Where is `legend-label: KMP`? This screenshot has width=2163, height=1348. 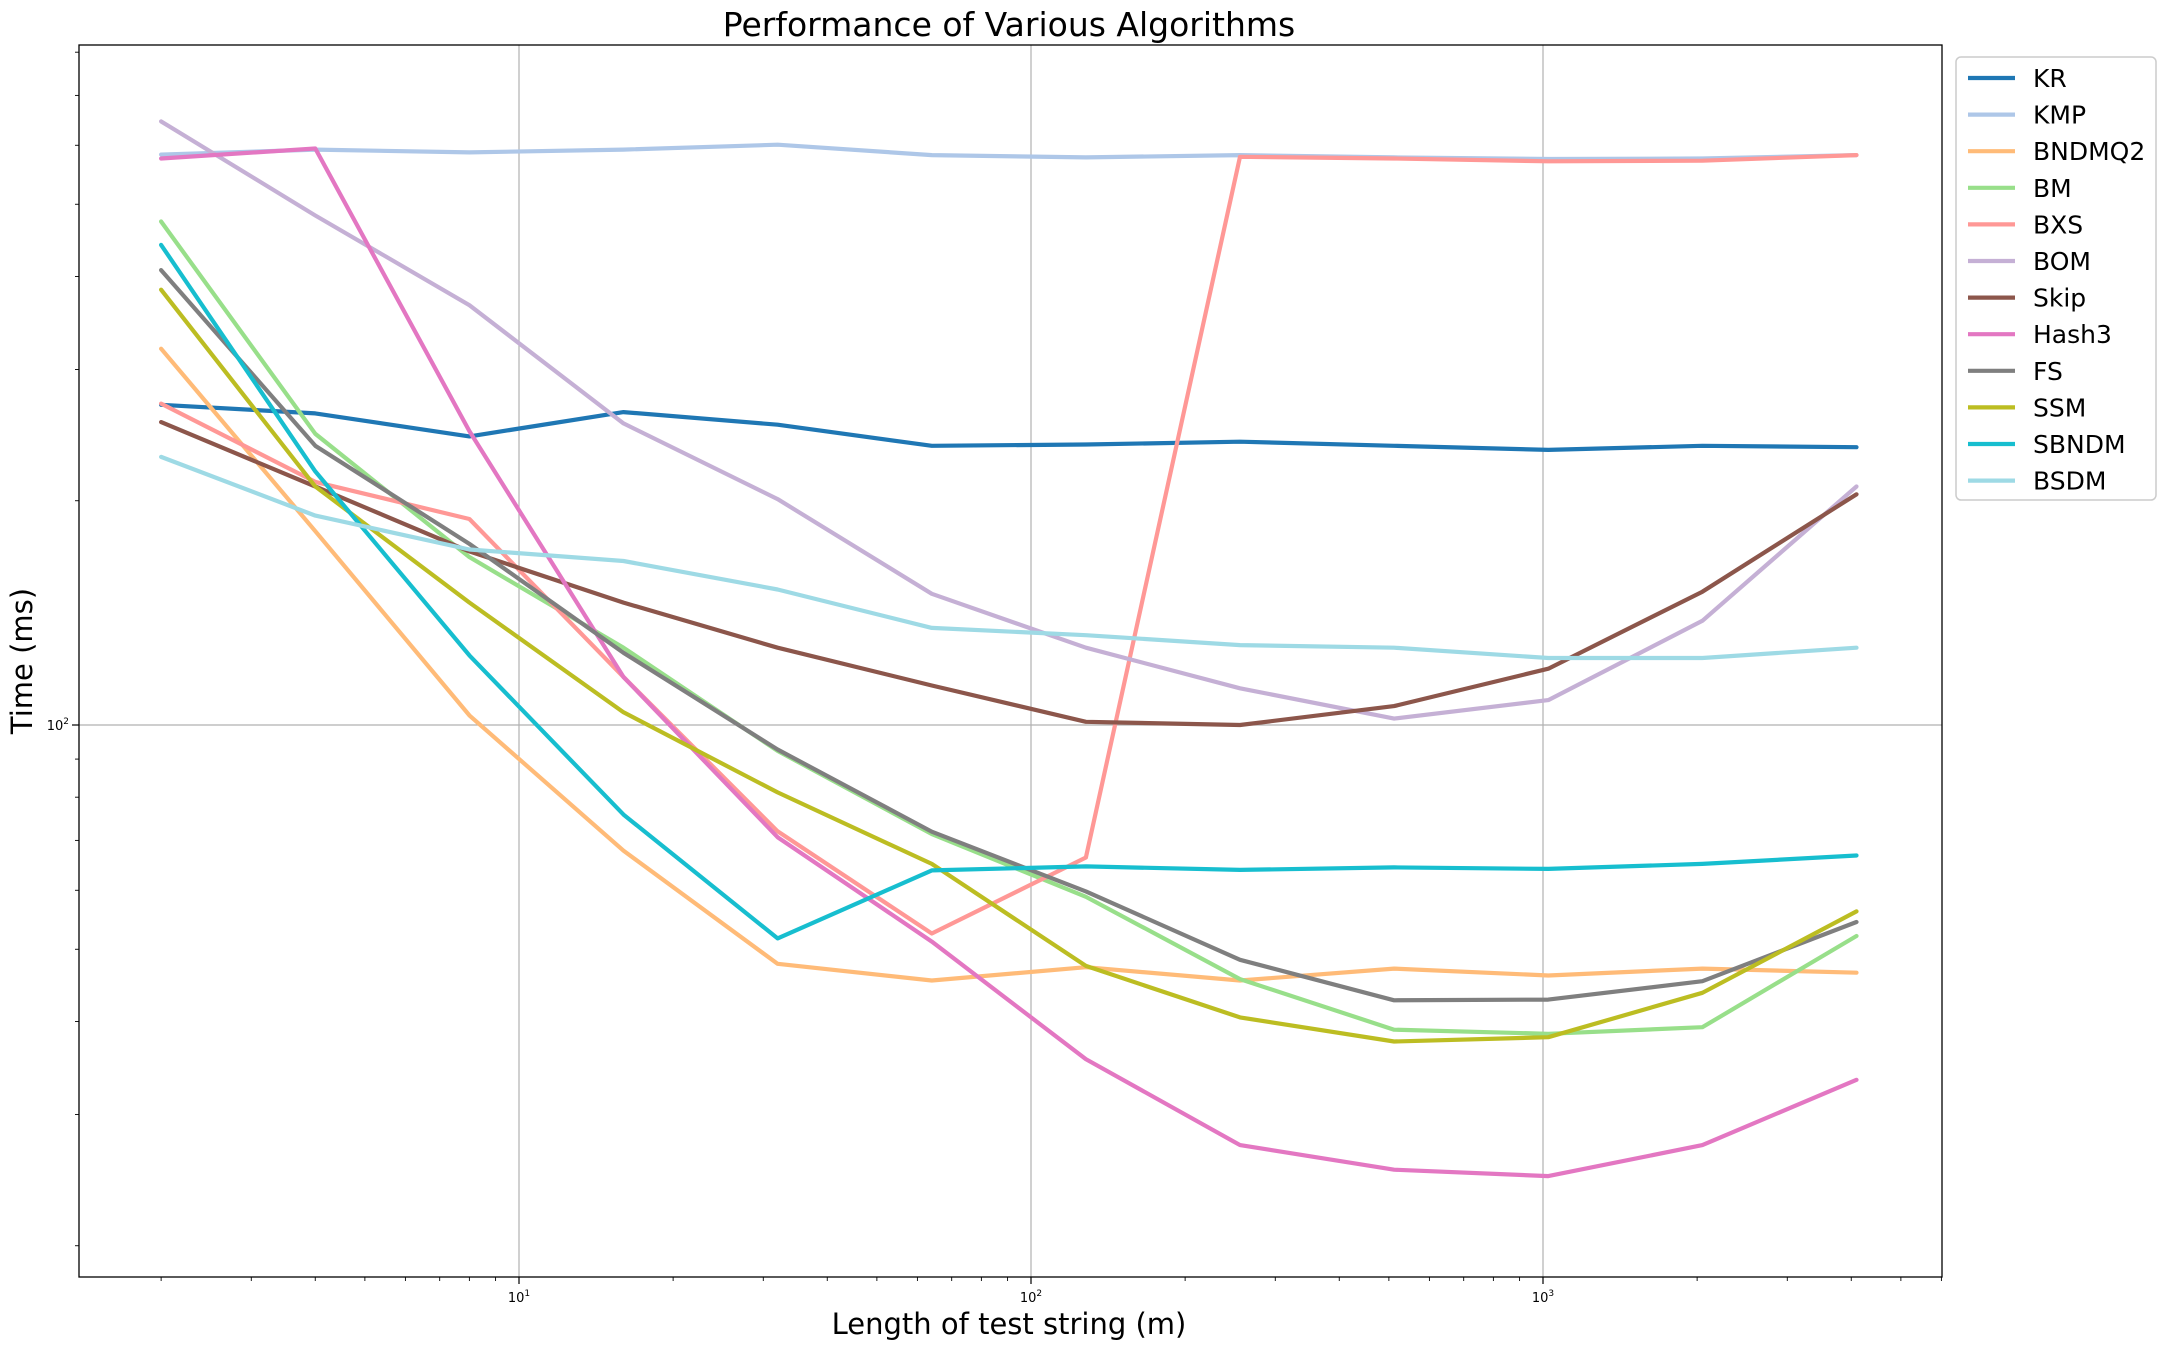
legend-label: KMP is located at coordinates (2059, 115).